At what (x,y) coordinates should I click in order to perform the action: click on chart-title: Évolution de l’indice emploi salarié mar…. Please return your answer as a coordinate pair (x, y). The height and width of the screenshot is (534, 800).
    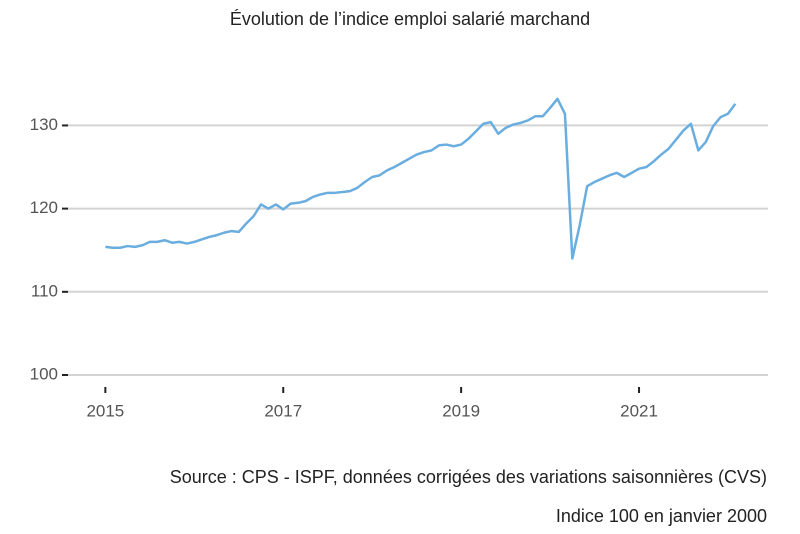
    Looking at the image, I should click on (410, 19).